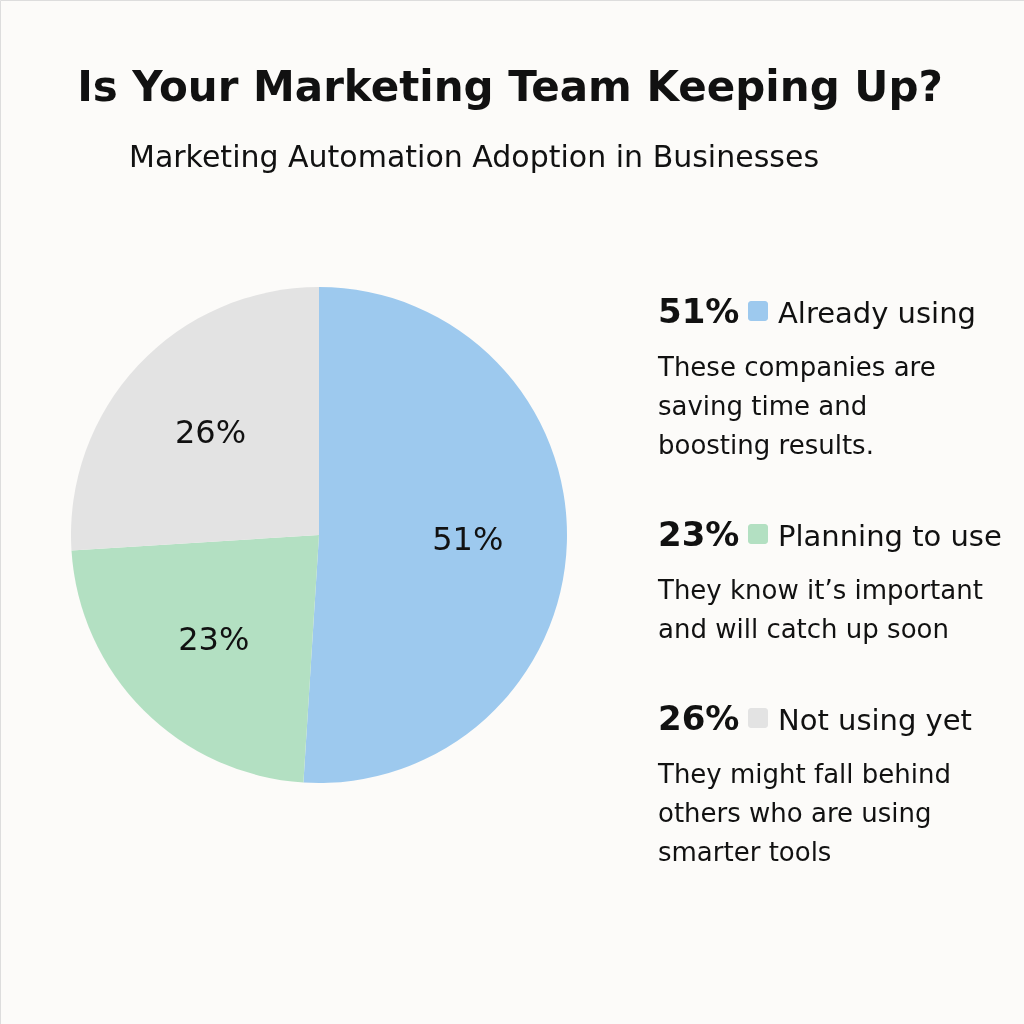 This screenshot has height=1024, width=1024. Describe the element at coordinates (890, 536) in the screenshot. I see `legend-label: Planning to use` at that location.